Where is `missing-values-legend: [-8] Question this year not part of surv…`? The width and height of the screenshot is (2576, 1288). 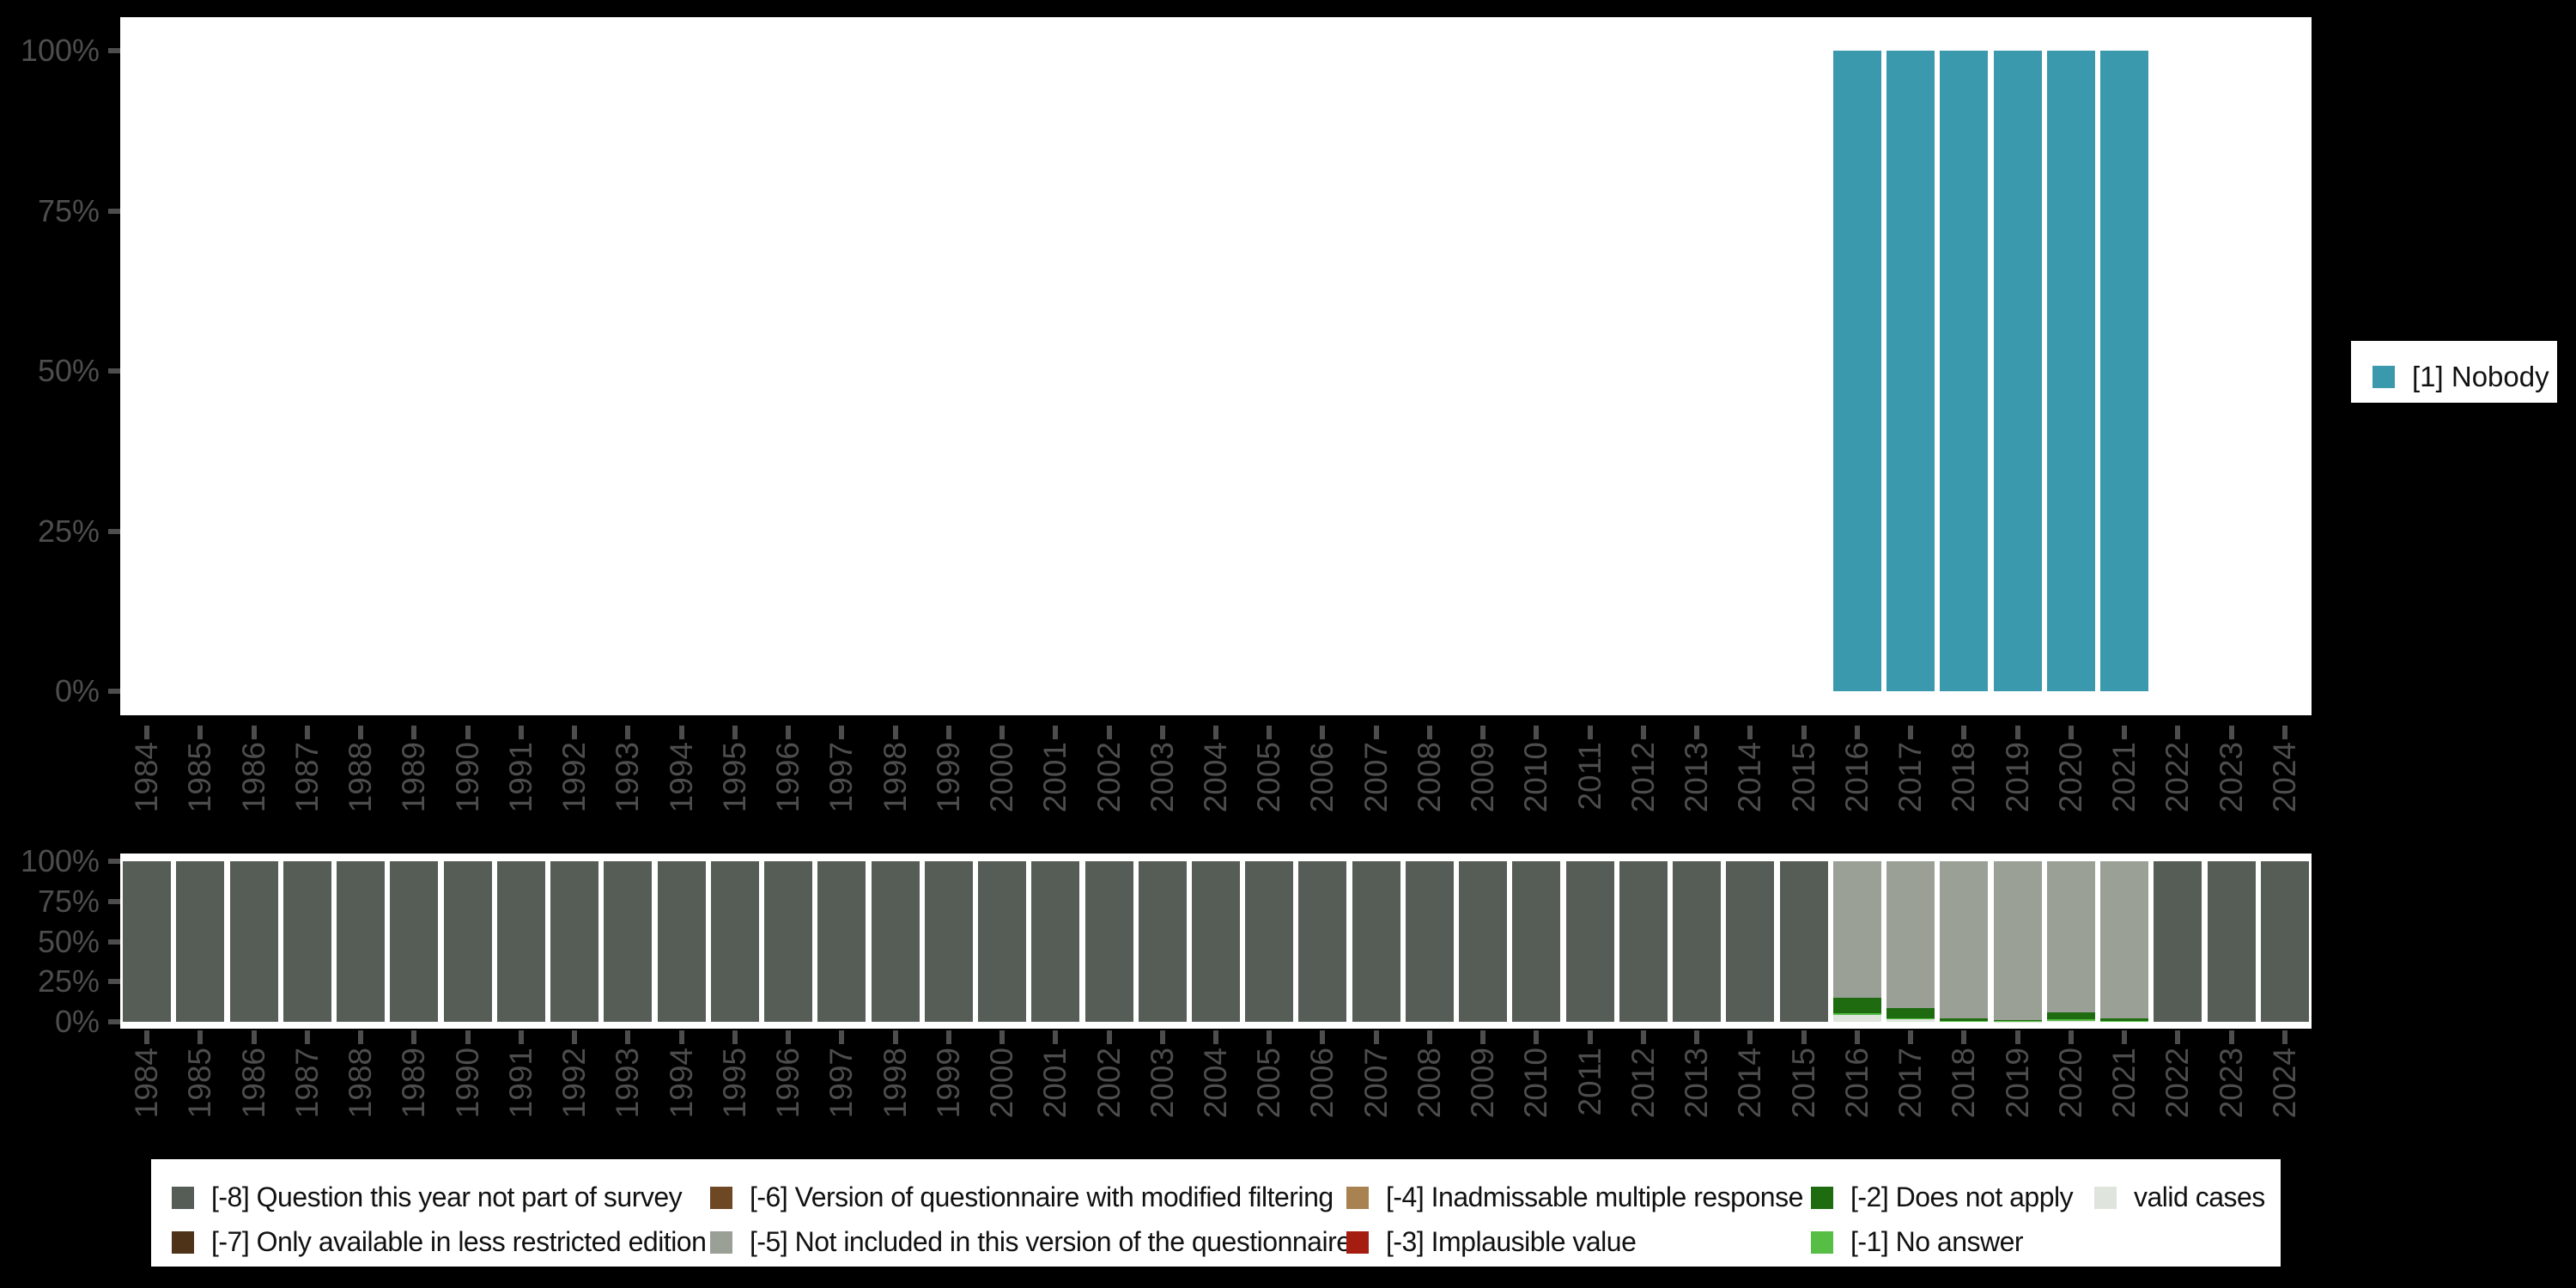
missing-values-legend: [-8] Question this year not part of surv… is located at coordinates (1216, 1213).